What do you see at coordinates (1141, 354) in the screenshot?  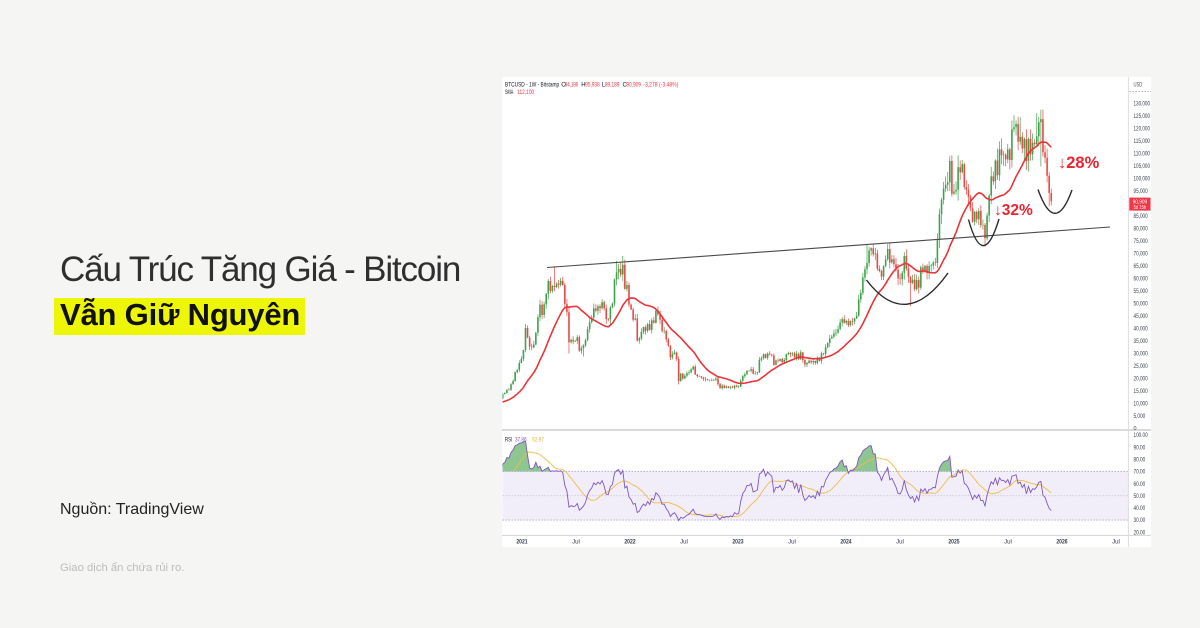 I see `svg-text: 30,000` at bounding box center [1141, 354].